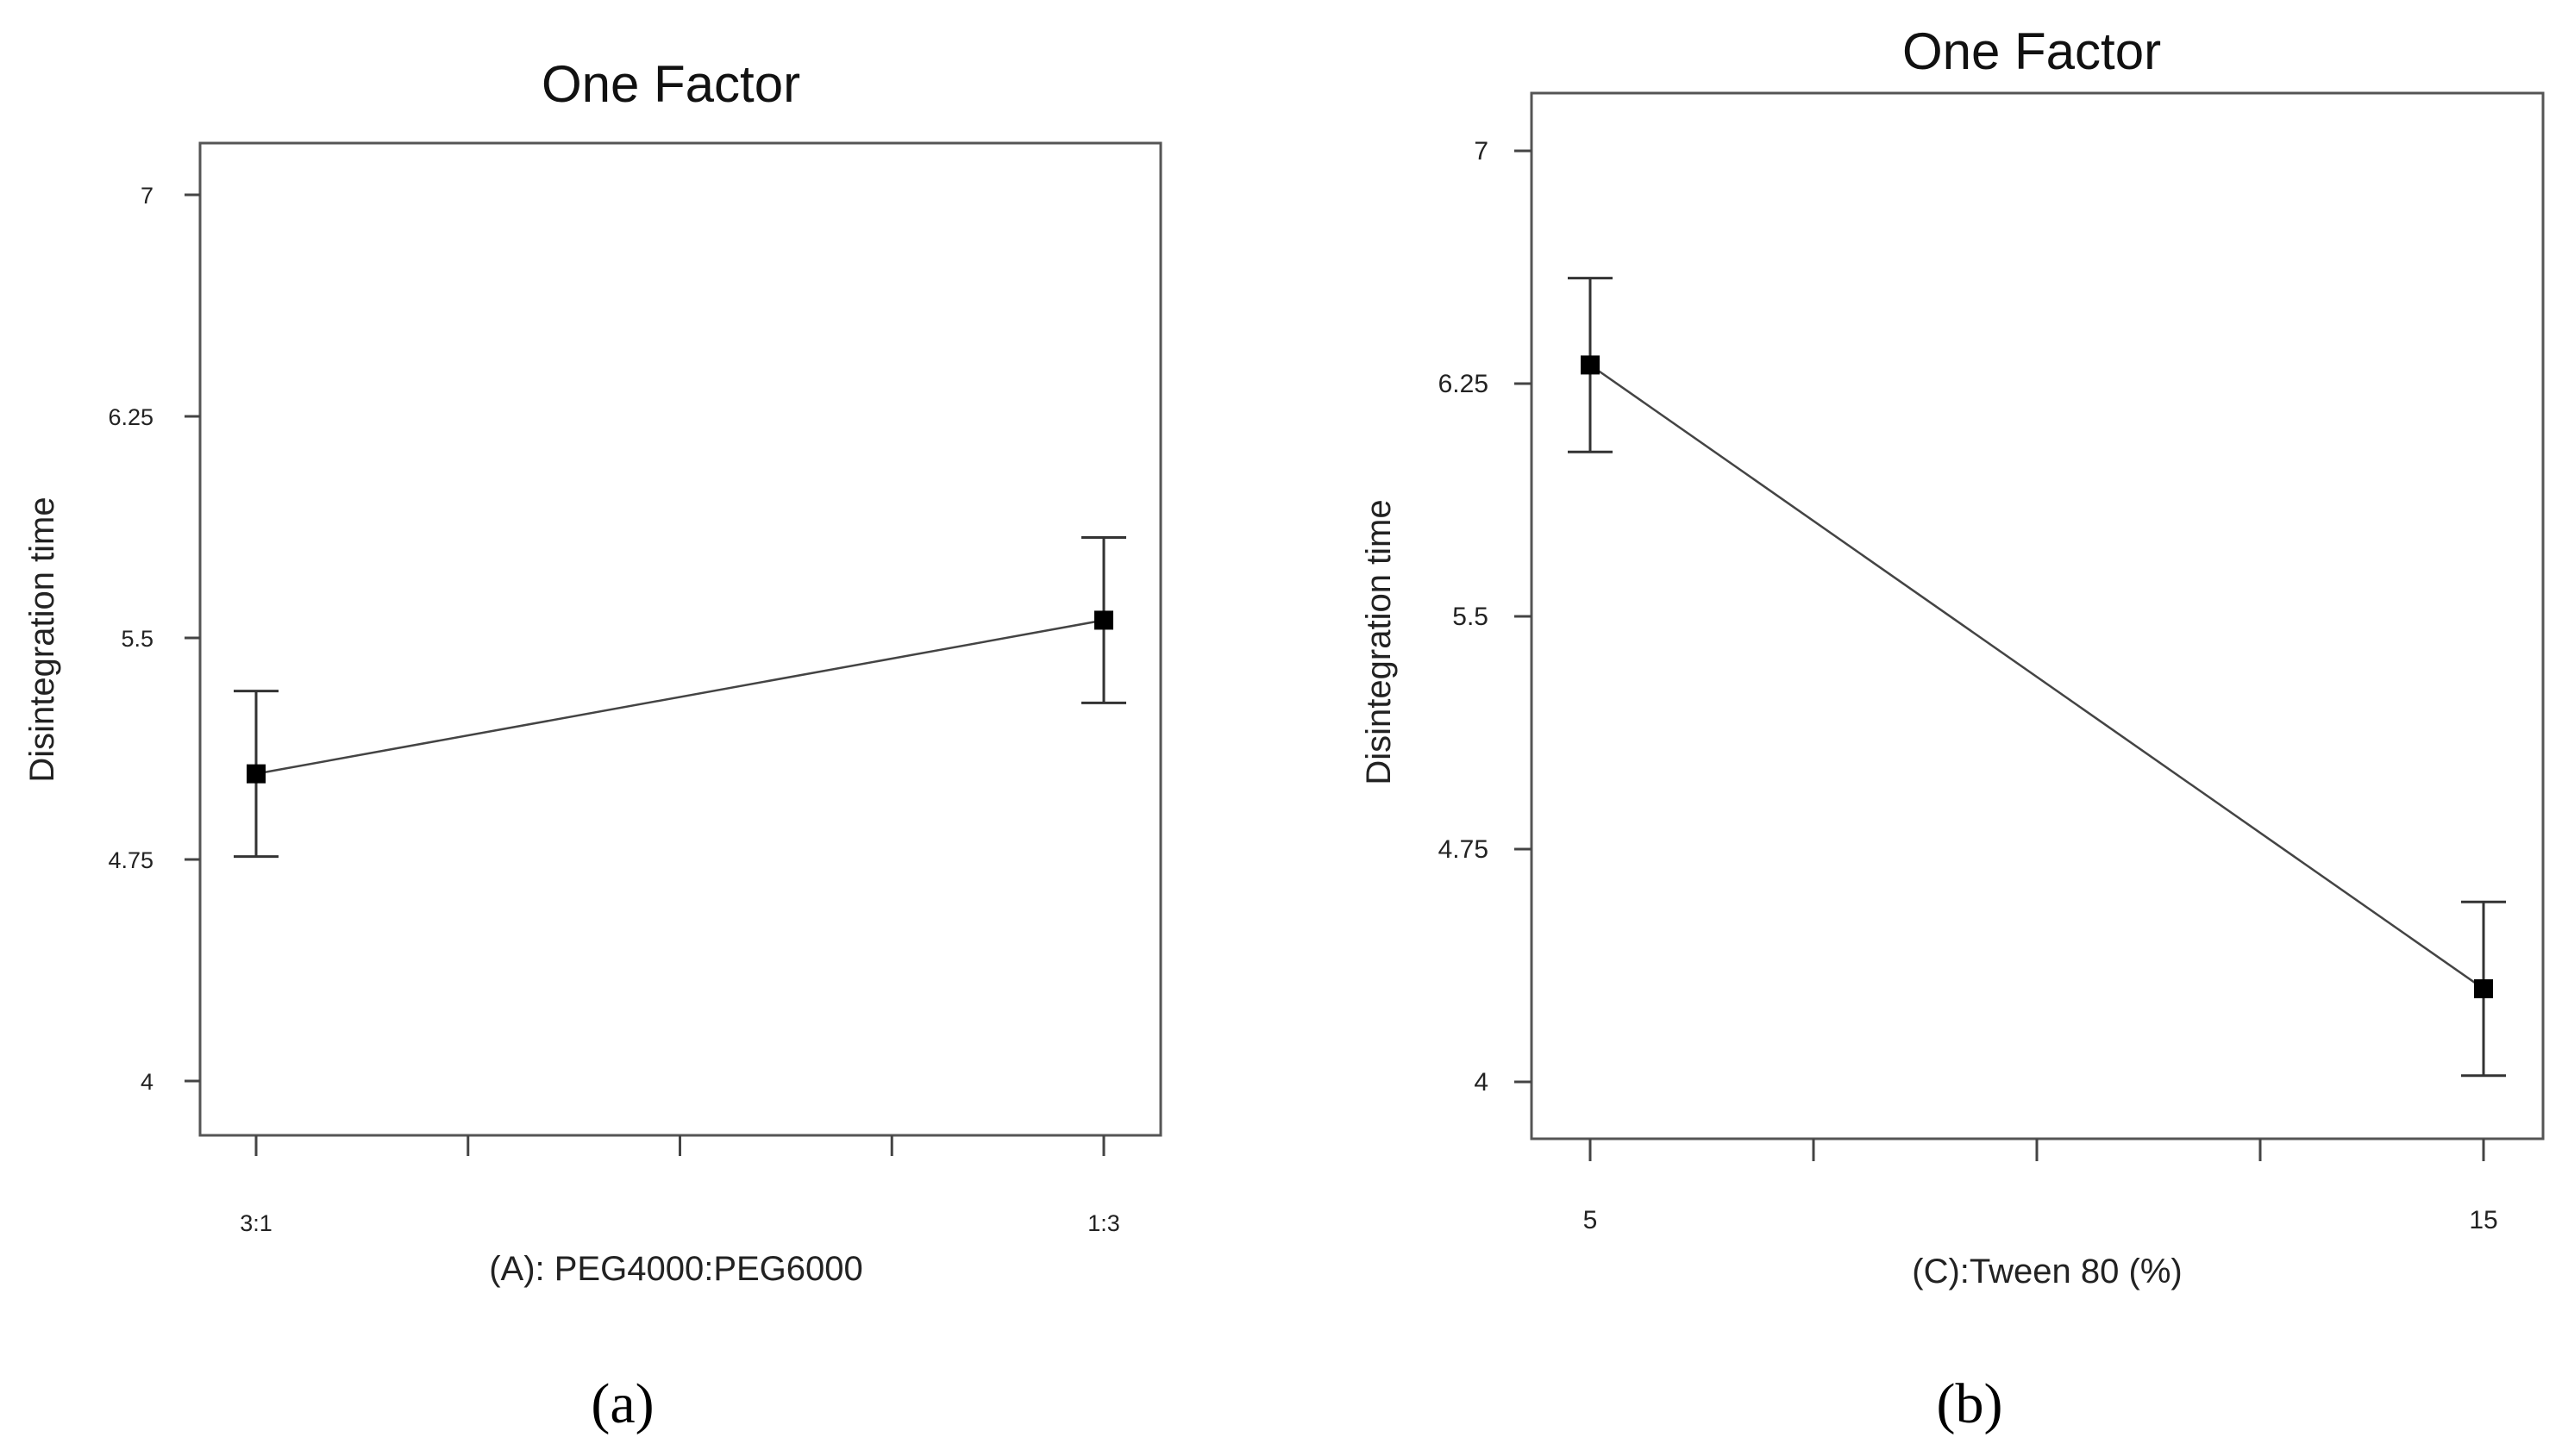  What do you see at coordinates (147, 196) in the screenshot?
I see `chart-a-y-tick-label: 7` at bounding box center [147, 196].